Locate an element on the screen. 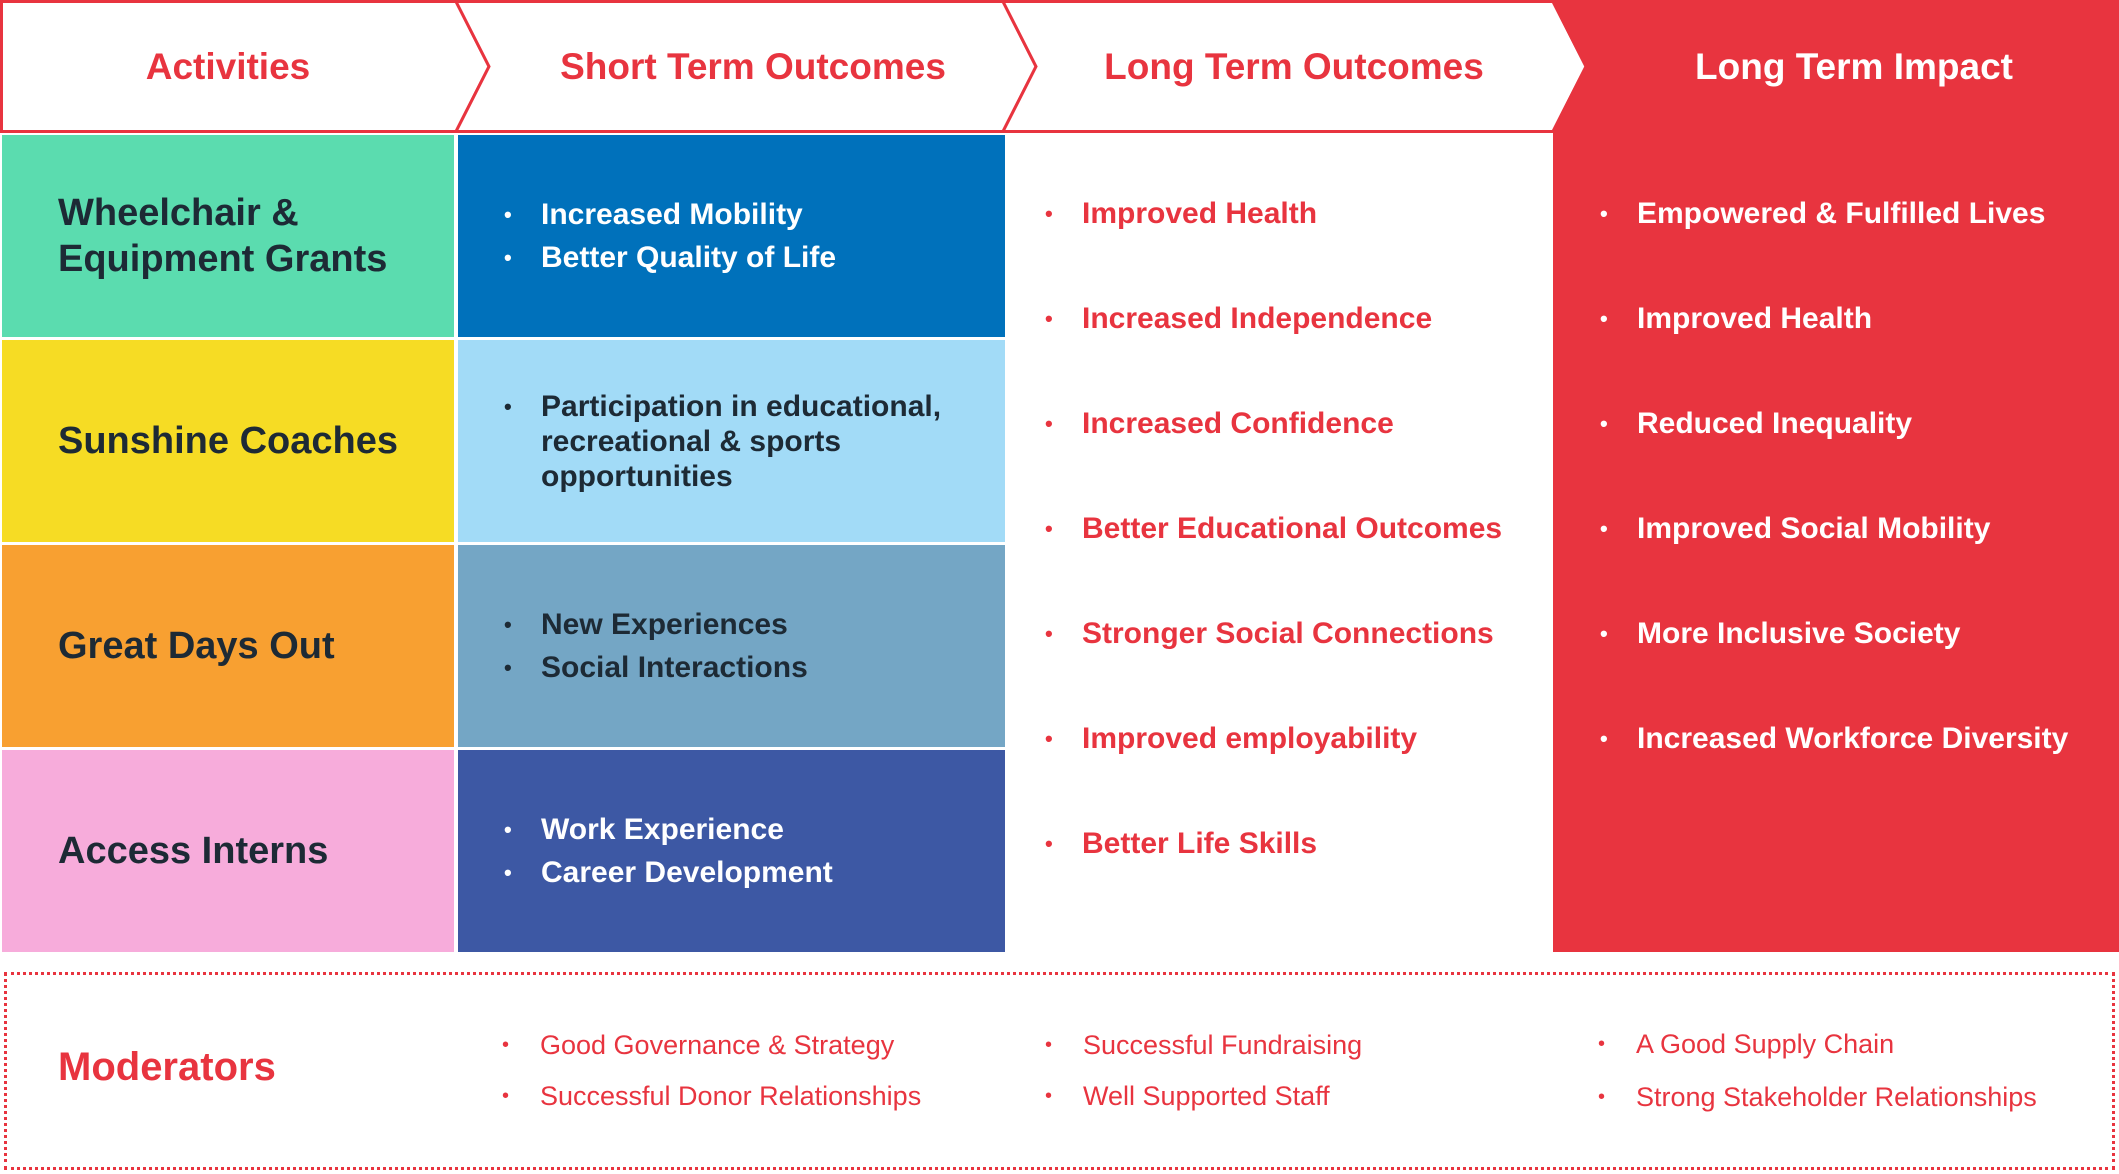  long-term-outcome-item: Better Educational Outcomes is located at coordinates (1295, 563).